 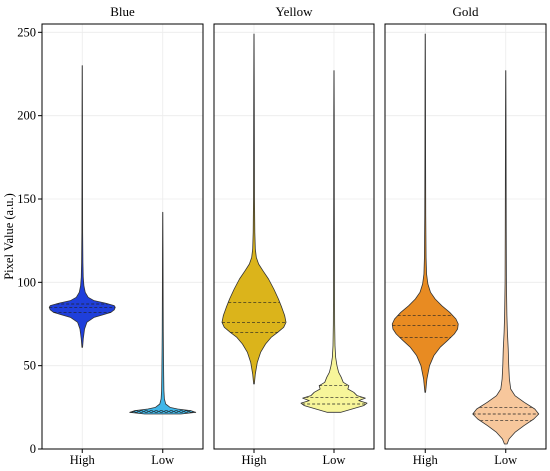 I want to click on y-tick-label: 100, so click(x=26, y=282).